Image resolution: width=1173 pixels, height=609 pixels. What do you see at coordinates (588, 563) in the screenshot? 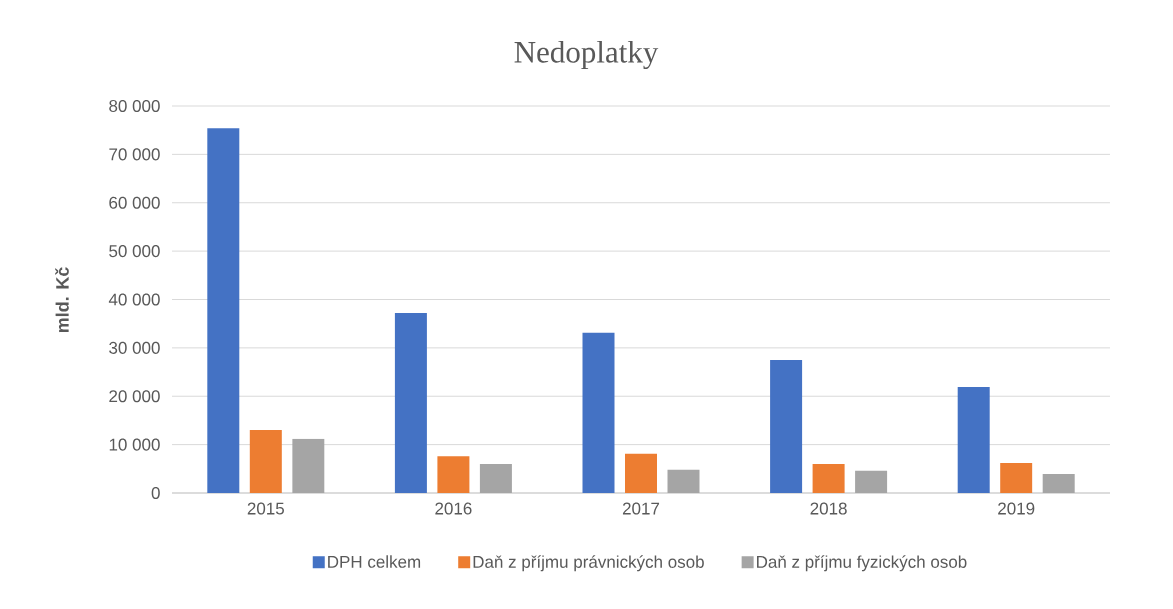
I see `legend-label: Daň z příjmu právnických osob` at bounding box center [588, 563].